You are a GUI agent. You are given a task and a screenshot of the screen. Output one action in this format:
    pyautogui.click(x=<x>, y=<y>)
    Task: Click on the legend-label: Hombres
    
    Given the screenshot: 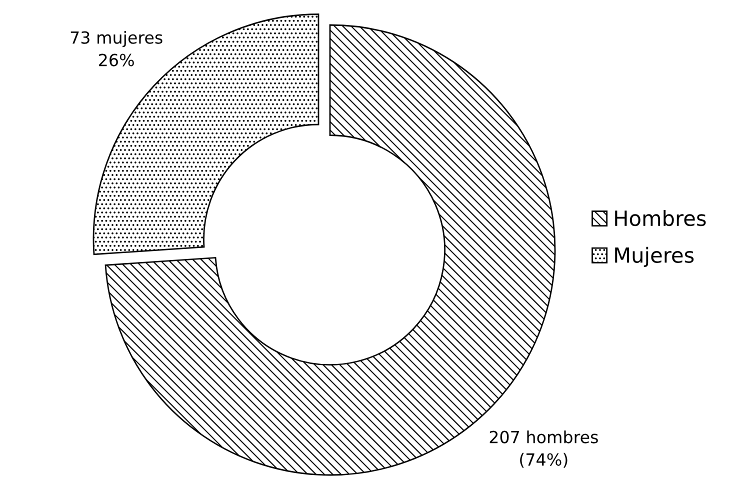 What is the action you would take?
    pyautogui.click(x=660, y=218)
    